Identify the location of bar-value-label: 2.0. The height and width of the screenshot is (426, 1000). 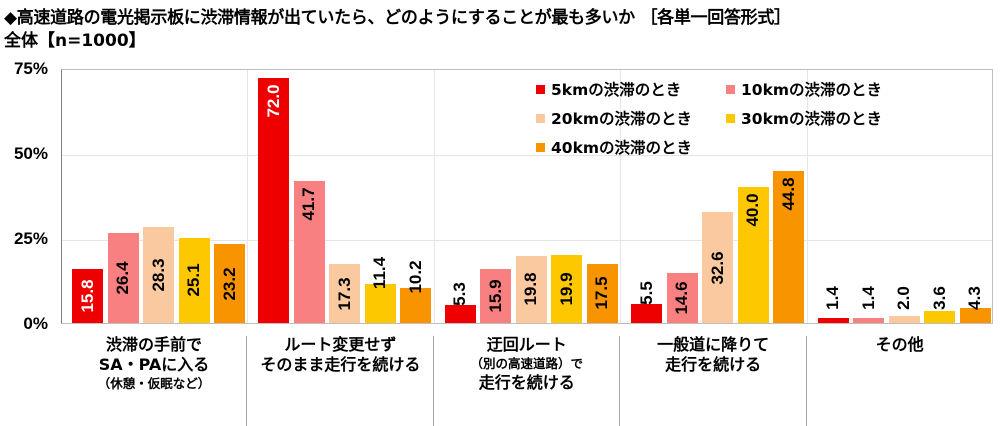
(904, 298).